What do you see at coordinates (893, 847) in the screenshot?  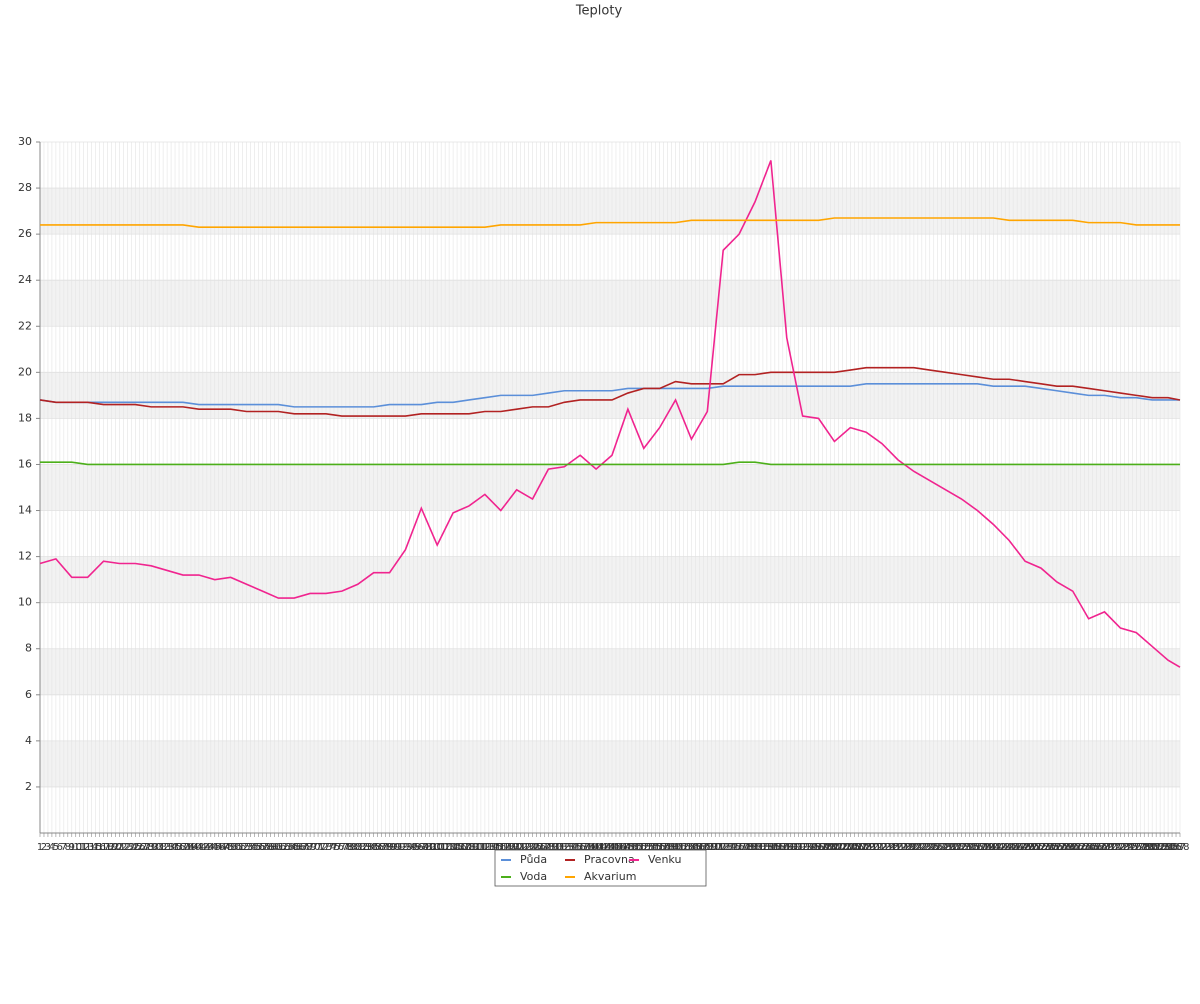 I see `x-tick-label: 216` at bounding box center [893, 847].